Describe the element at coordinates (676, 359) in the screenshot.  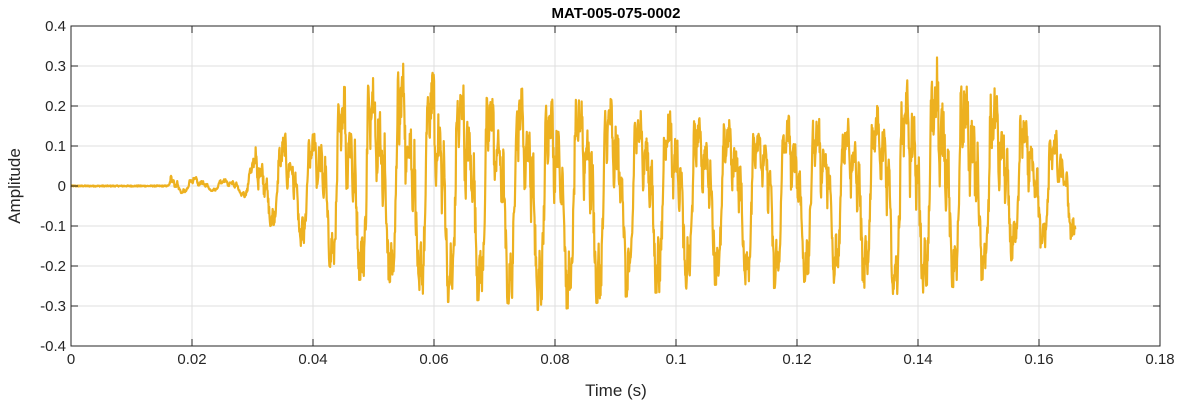
I see `x-tick-label: 0.1` at that location.